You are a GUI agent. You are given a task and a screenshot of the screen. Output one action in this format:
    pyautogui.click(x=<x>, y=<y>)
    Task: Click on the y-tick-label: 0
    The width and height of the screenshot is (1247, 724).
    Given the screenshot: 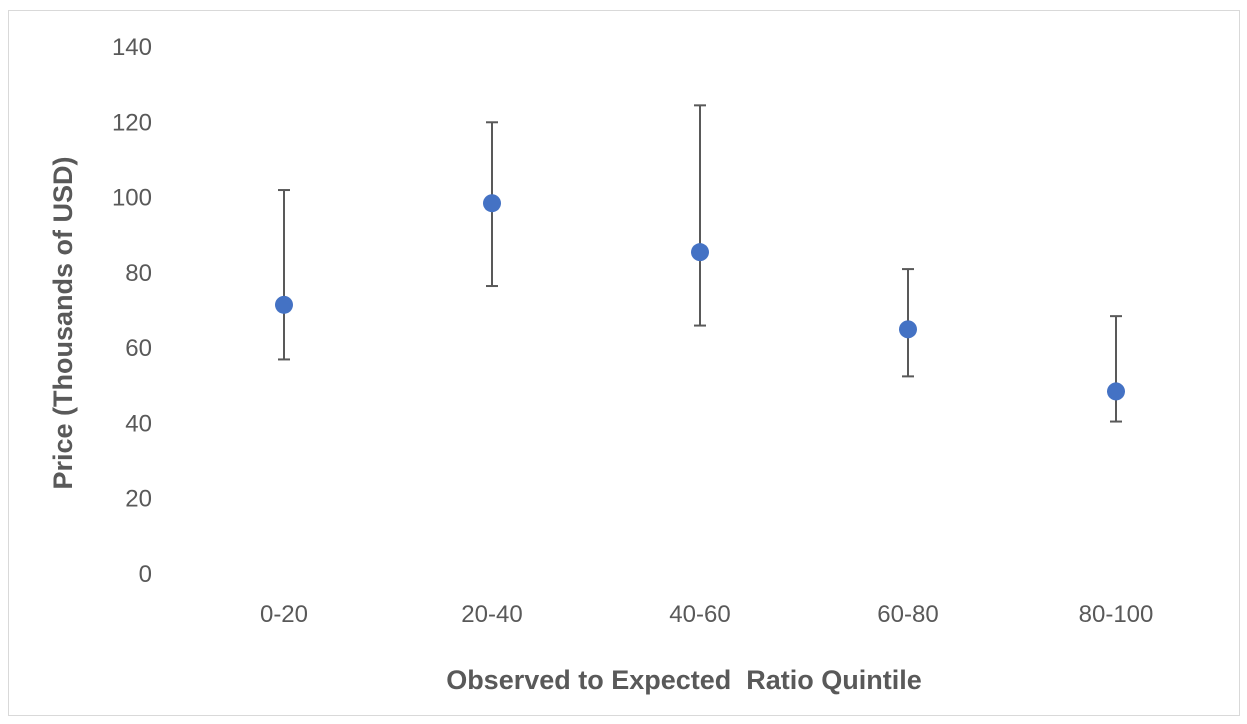 What is the action you would take?
    pyautogui.click(x=145, y=574)
    